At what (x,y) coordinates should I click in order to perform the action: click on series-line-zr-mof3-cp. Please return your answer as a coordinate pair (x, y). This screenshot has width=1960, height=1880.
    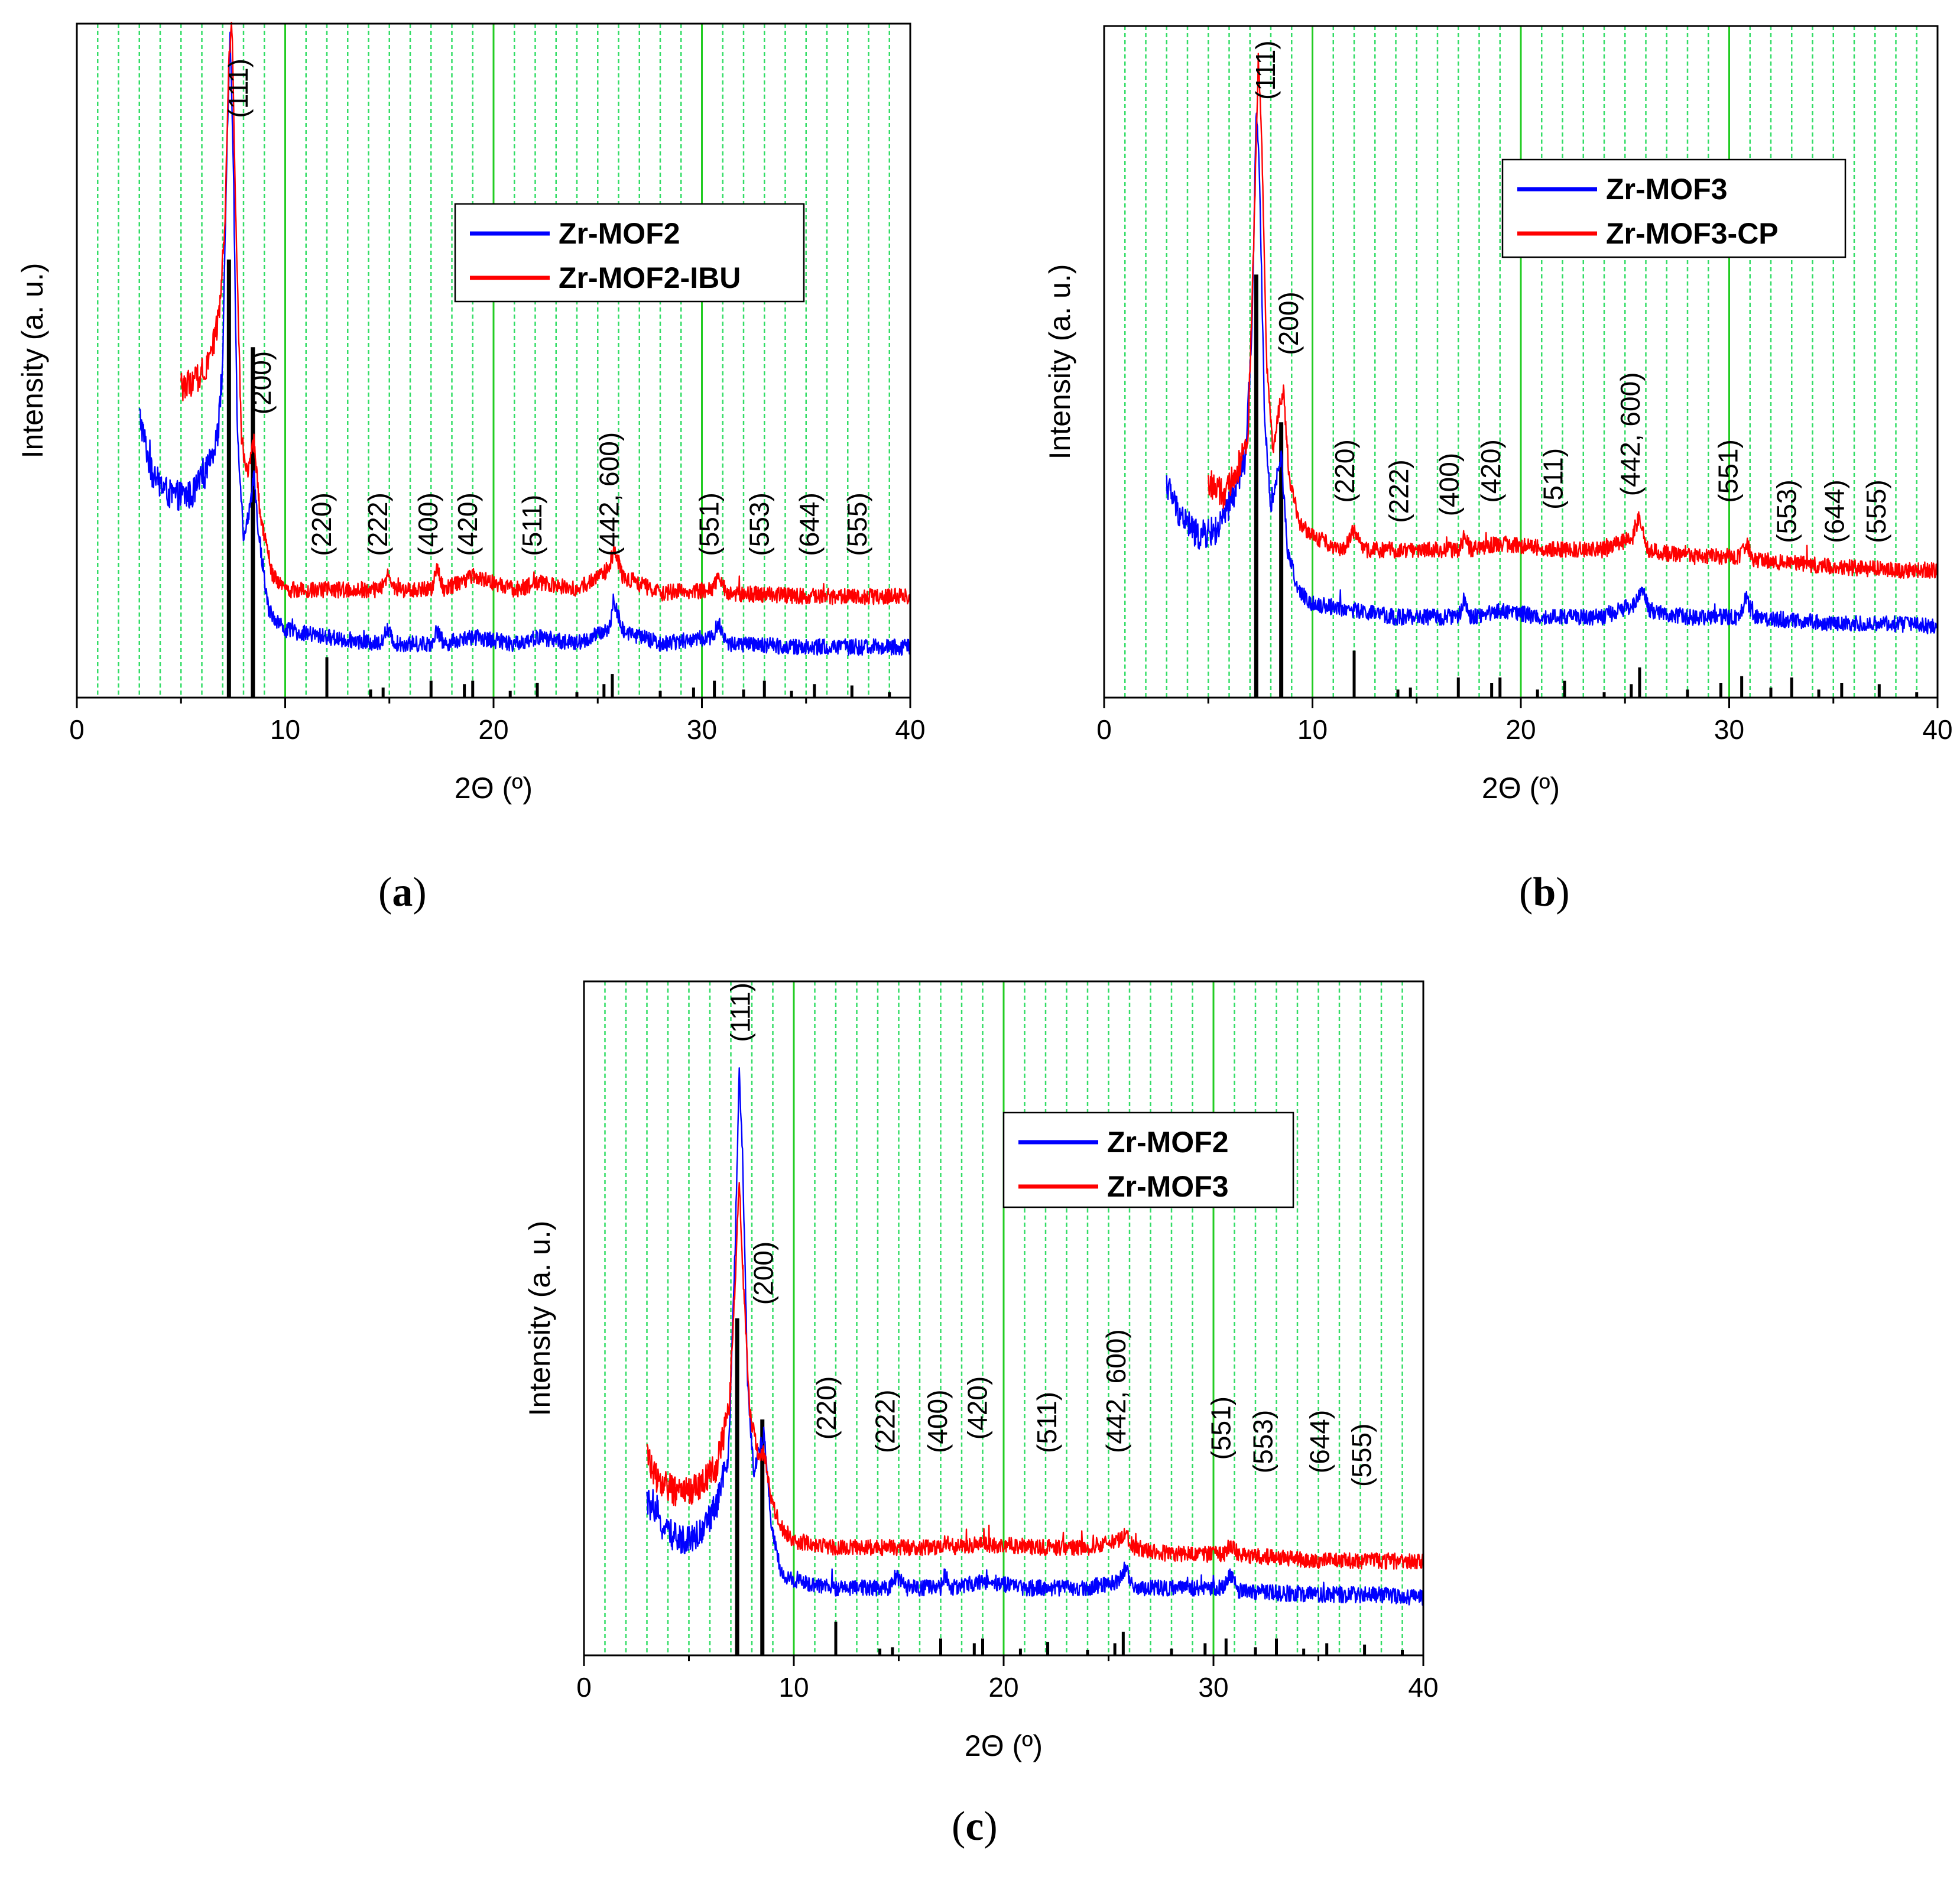
    Looking at the image, I should click on (1573, 316).